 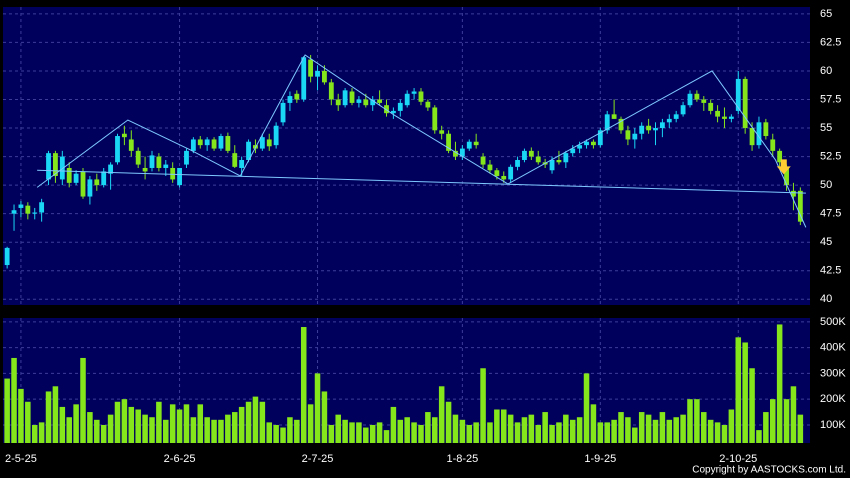 I want to click on y-tick-label: 62.5, so click(x=830, y=42).